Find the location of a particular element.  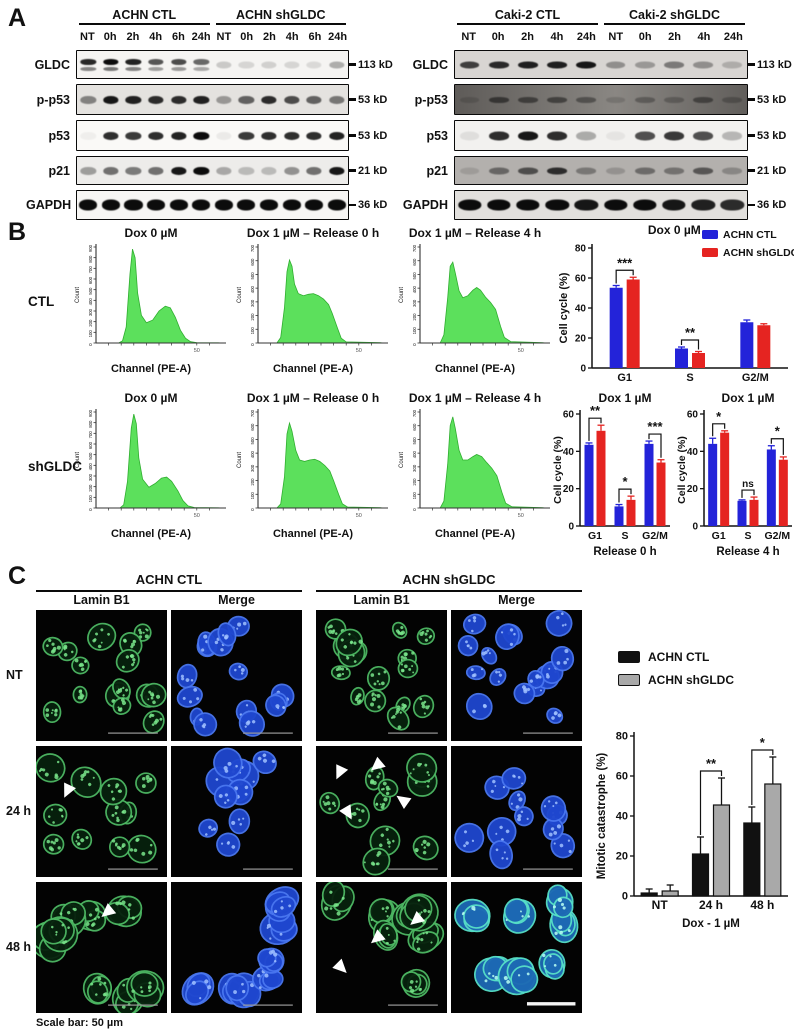

y-tick-label: 0 is located at coordinates (90, 344).